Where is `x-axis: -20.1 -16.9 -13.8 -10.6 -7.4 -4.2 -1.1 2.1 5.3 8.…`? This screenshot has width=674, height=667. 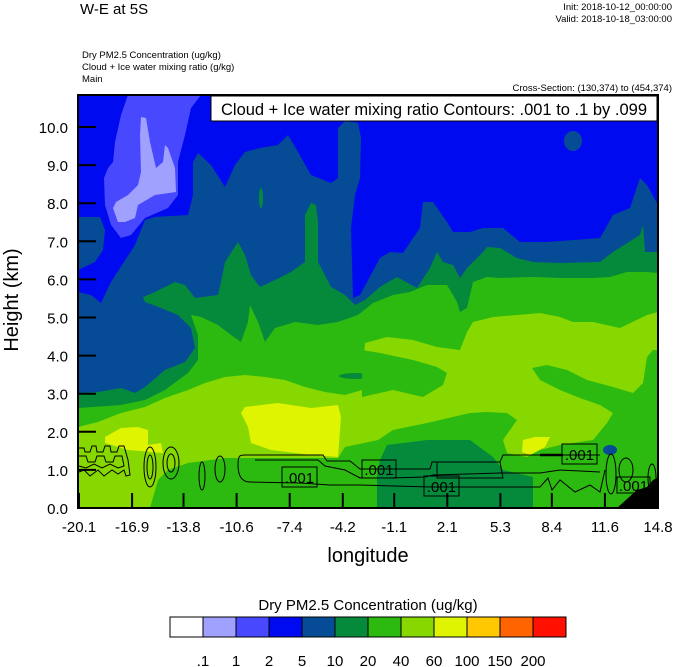 x-axis: -20.1 -16.9 -13.8 -10.6 -7.4 -4.2 -1.1 2.1 5.3 8.… is located at coordinates (367, 514).